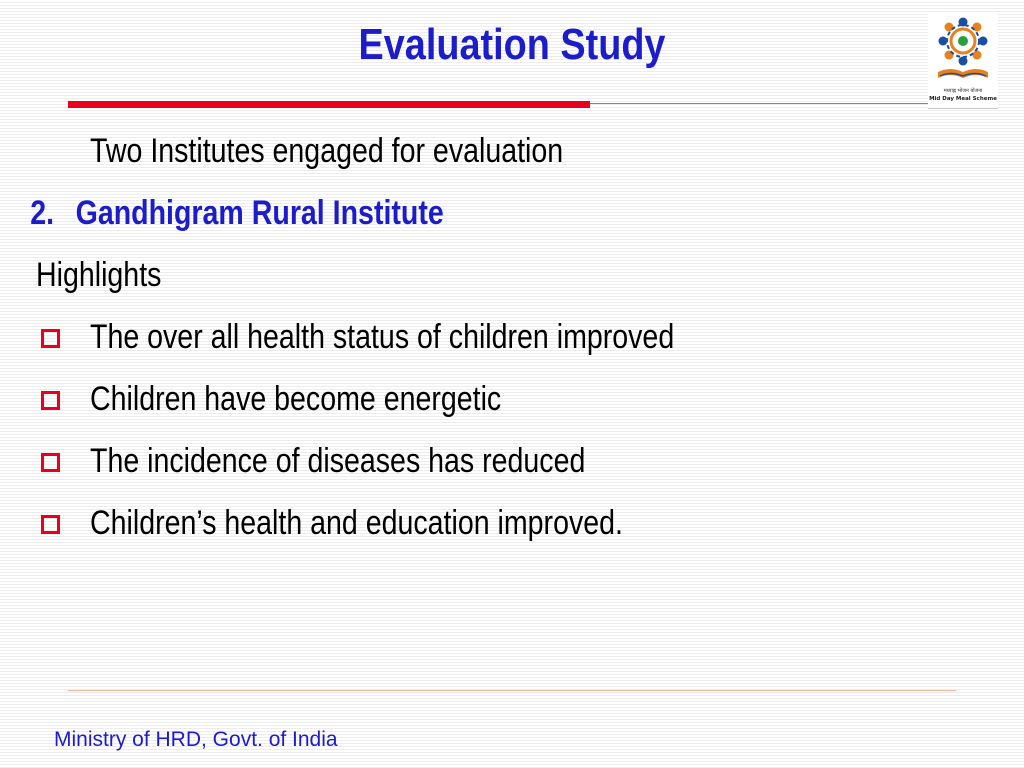 The height and width of the screenshot is (768, 1024). I want to click on numbered-item-number: 2., so click(42, 213).